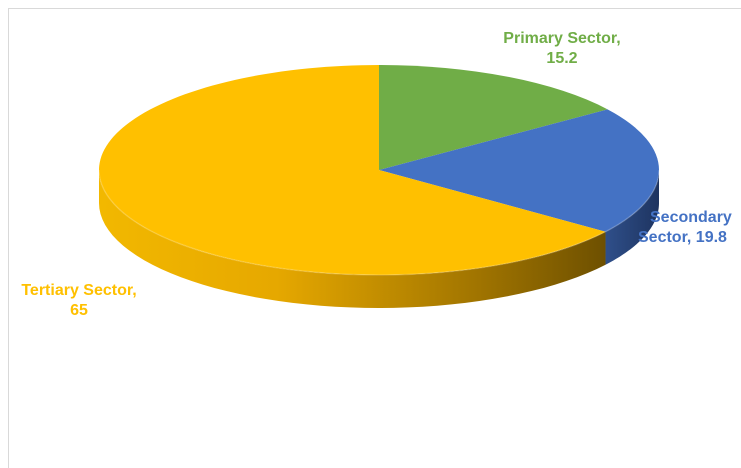 The width and height of the screenshot is (741, 468). What do you see at coordinates (685, 227) in the screenshot?
I see `data-label-secondary-sector: Secondary Sector, 19.8` at bounding box center [685, 227].